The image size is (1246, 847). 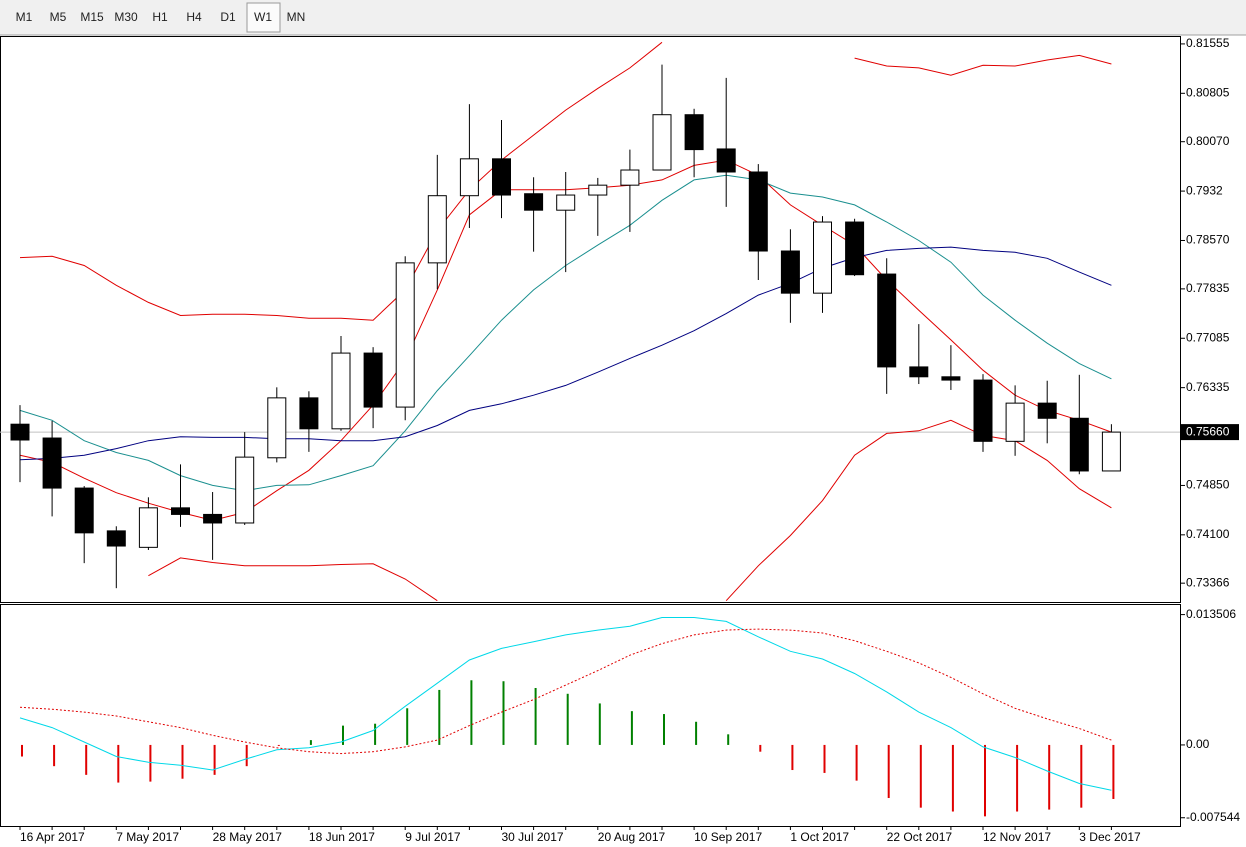 What do you see at coordinates (1208, 92) in the screenshot?
I see `y-tick-label: 0.80805` at bounding box center [1208, 92].